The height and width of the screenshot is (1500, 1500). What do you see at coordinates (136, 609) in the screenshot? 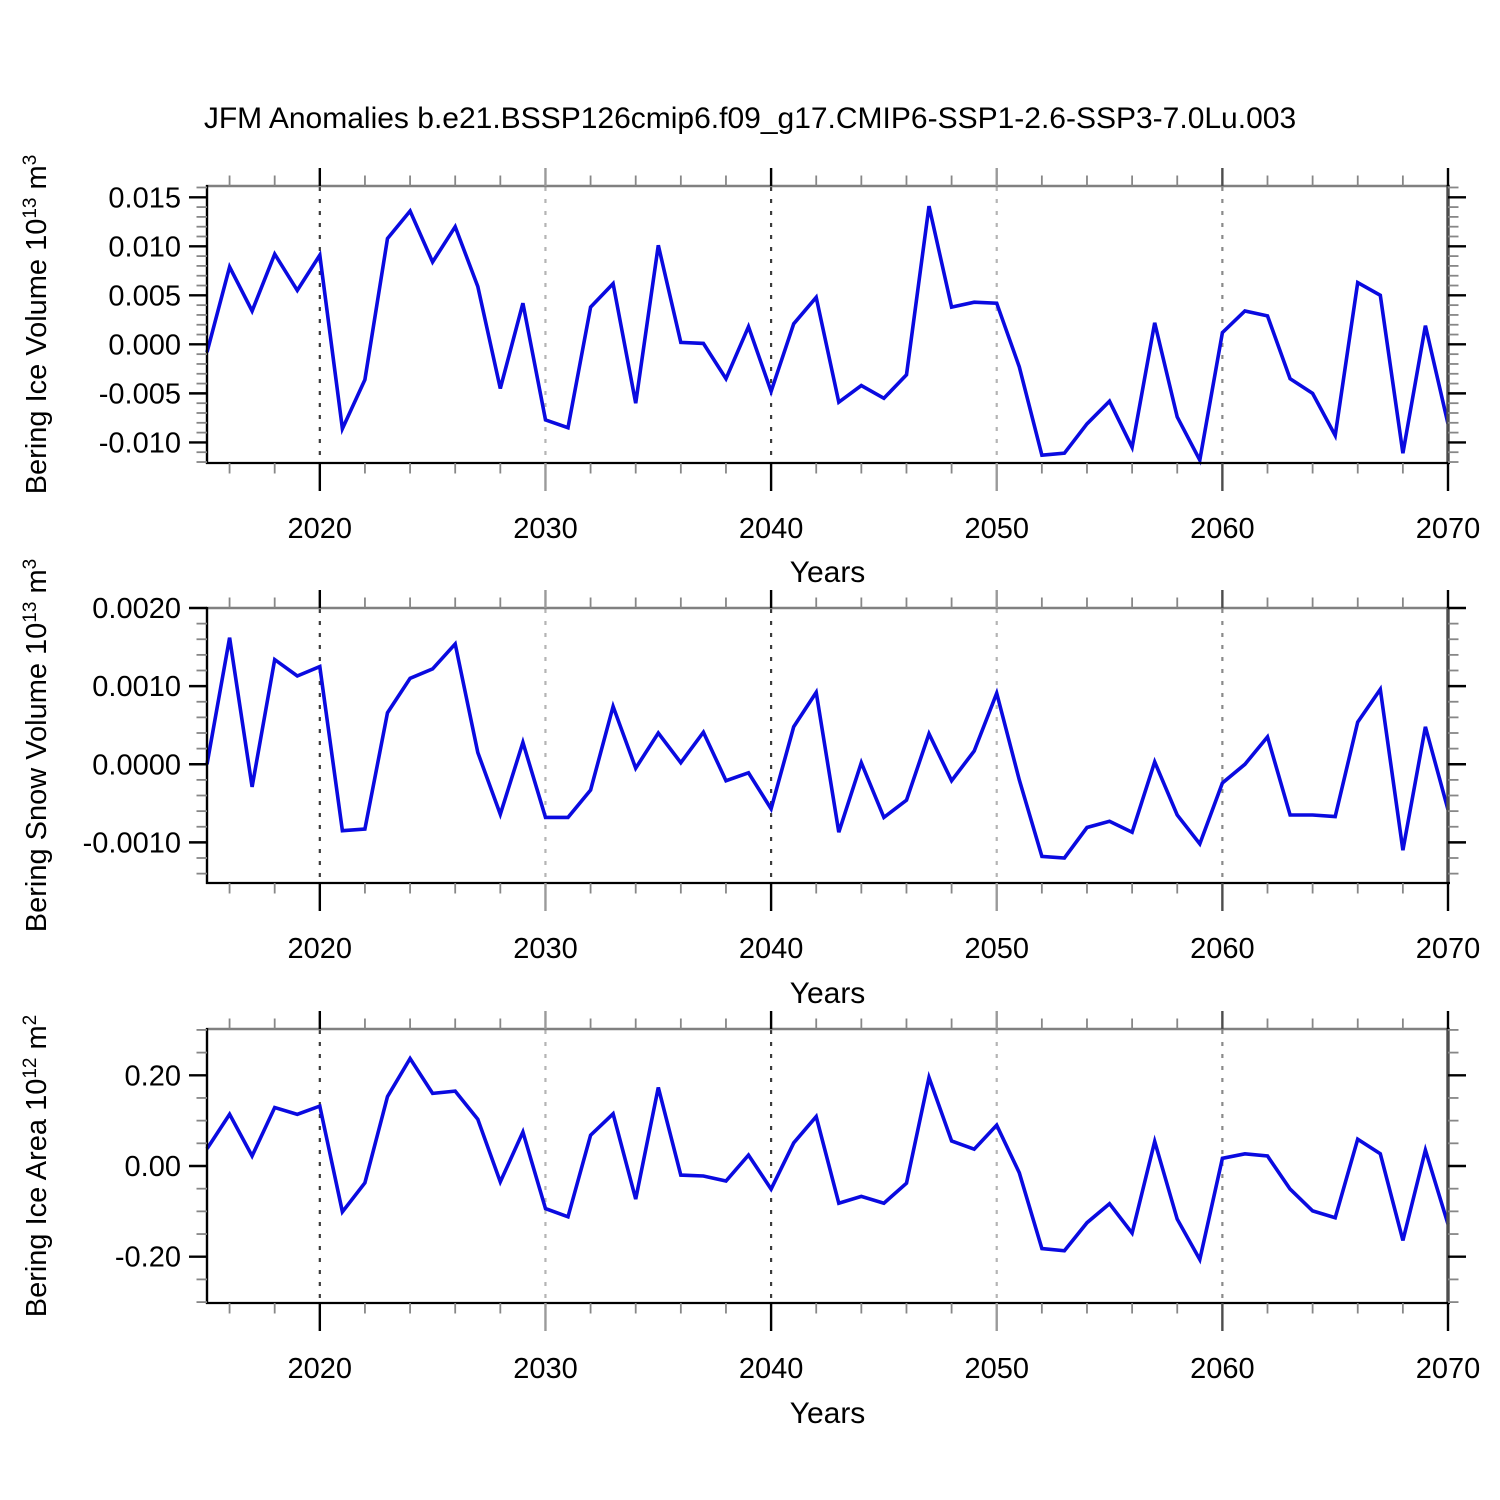
I see `y-tick-label: 0.0020` at bounding box center [136, 609].